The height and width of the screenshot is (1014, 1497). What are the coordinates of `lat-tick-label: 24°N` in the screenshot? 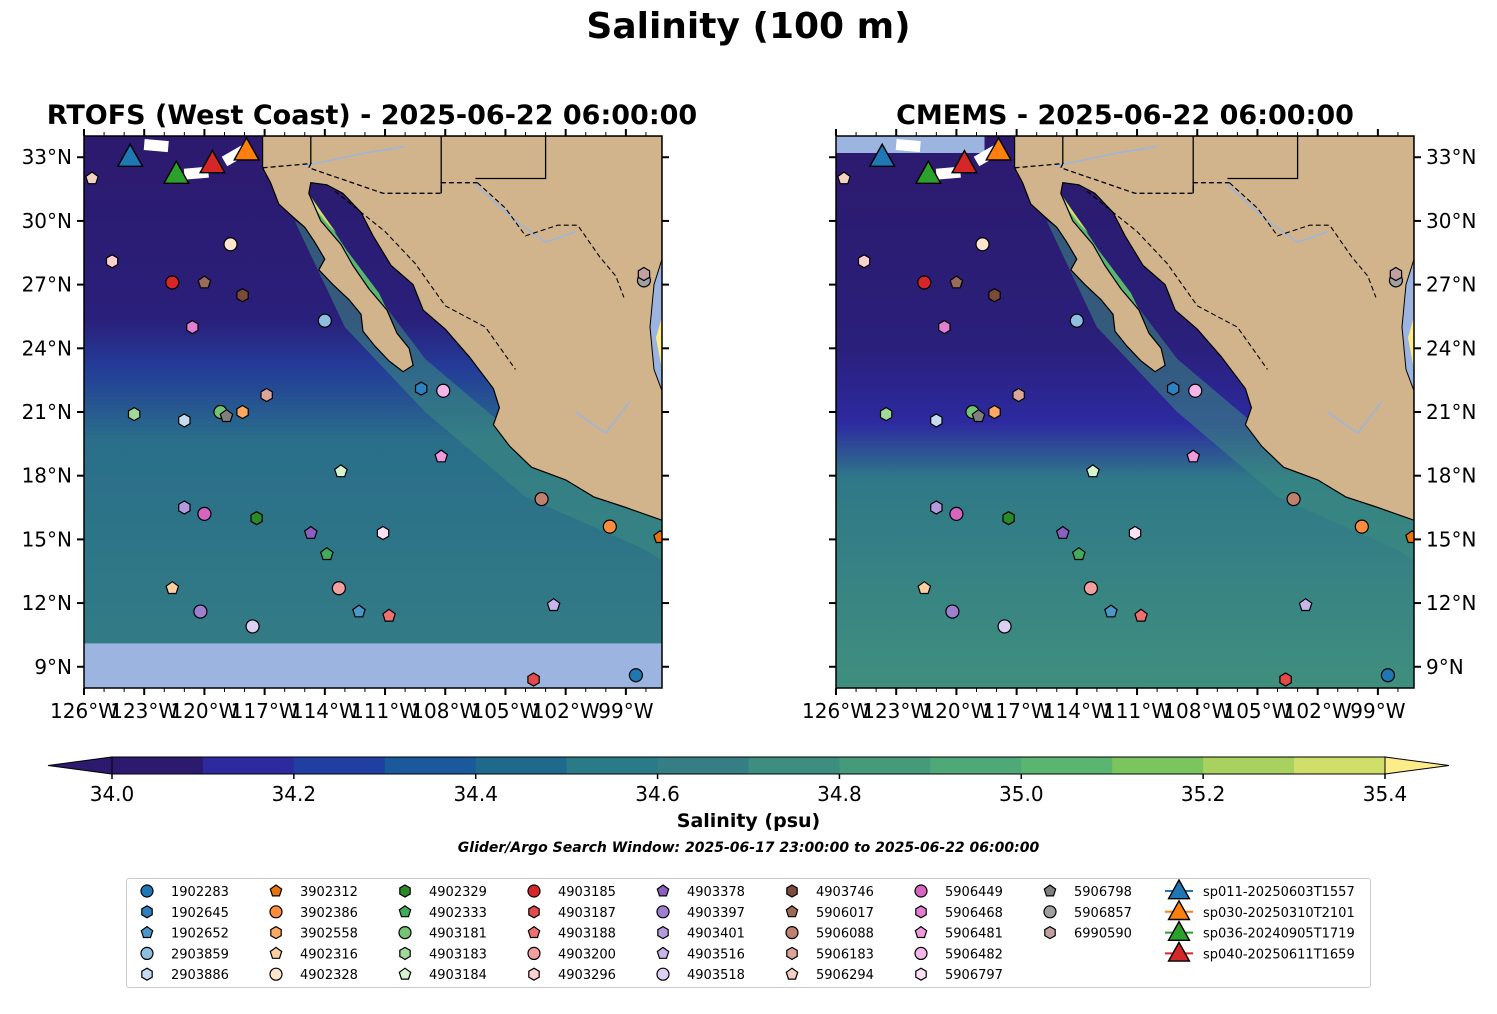 It's located at (47, 348).